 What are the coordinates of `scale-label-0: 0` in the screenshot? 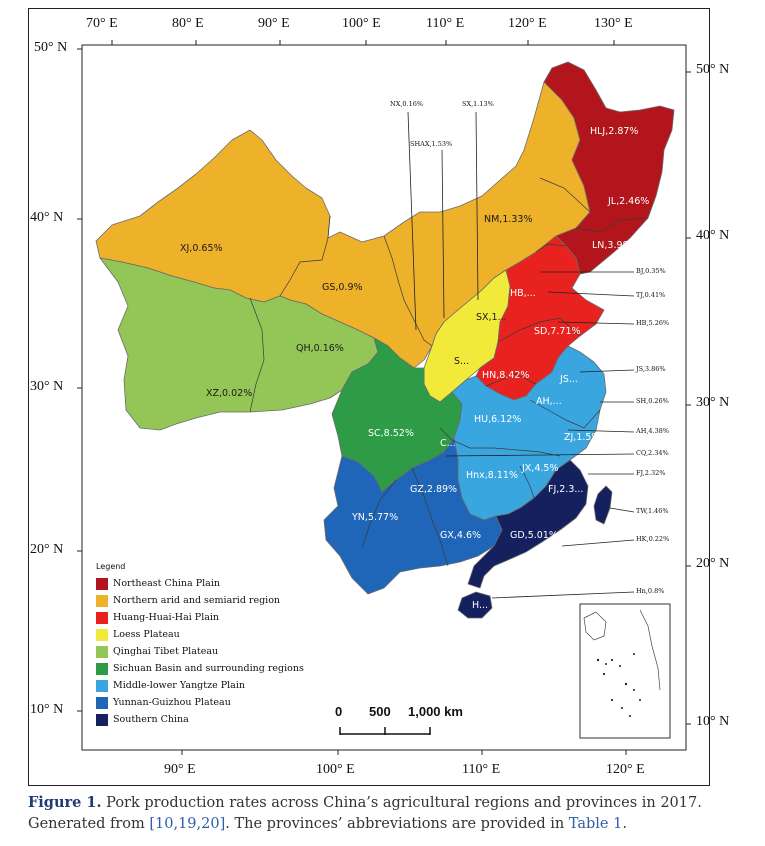 It's located at (339, 711).